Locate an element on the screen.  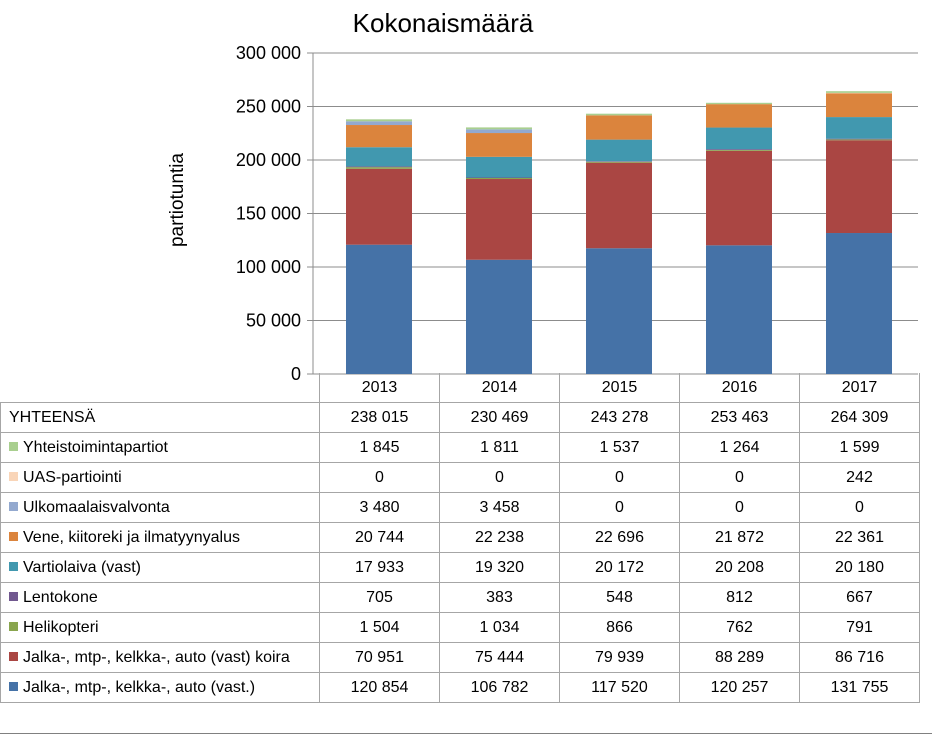
legend-entry: Vene, kiitoreki ja ilmatyynyalus is located at coordinates (160, 537).